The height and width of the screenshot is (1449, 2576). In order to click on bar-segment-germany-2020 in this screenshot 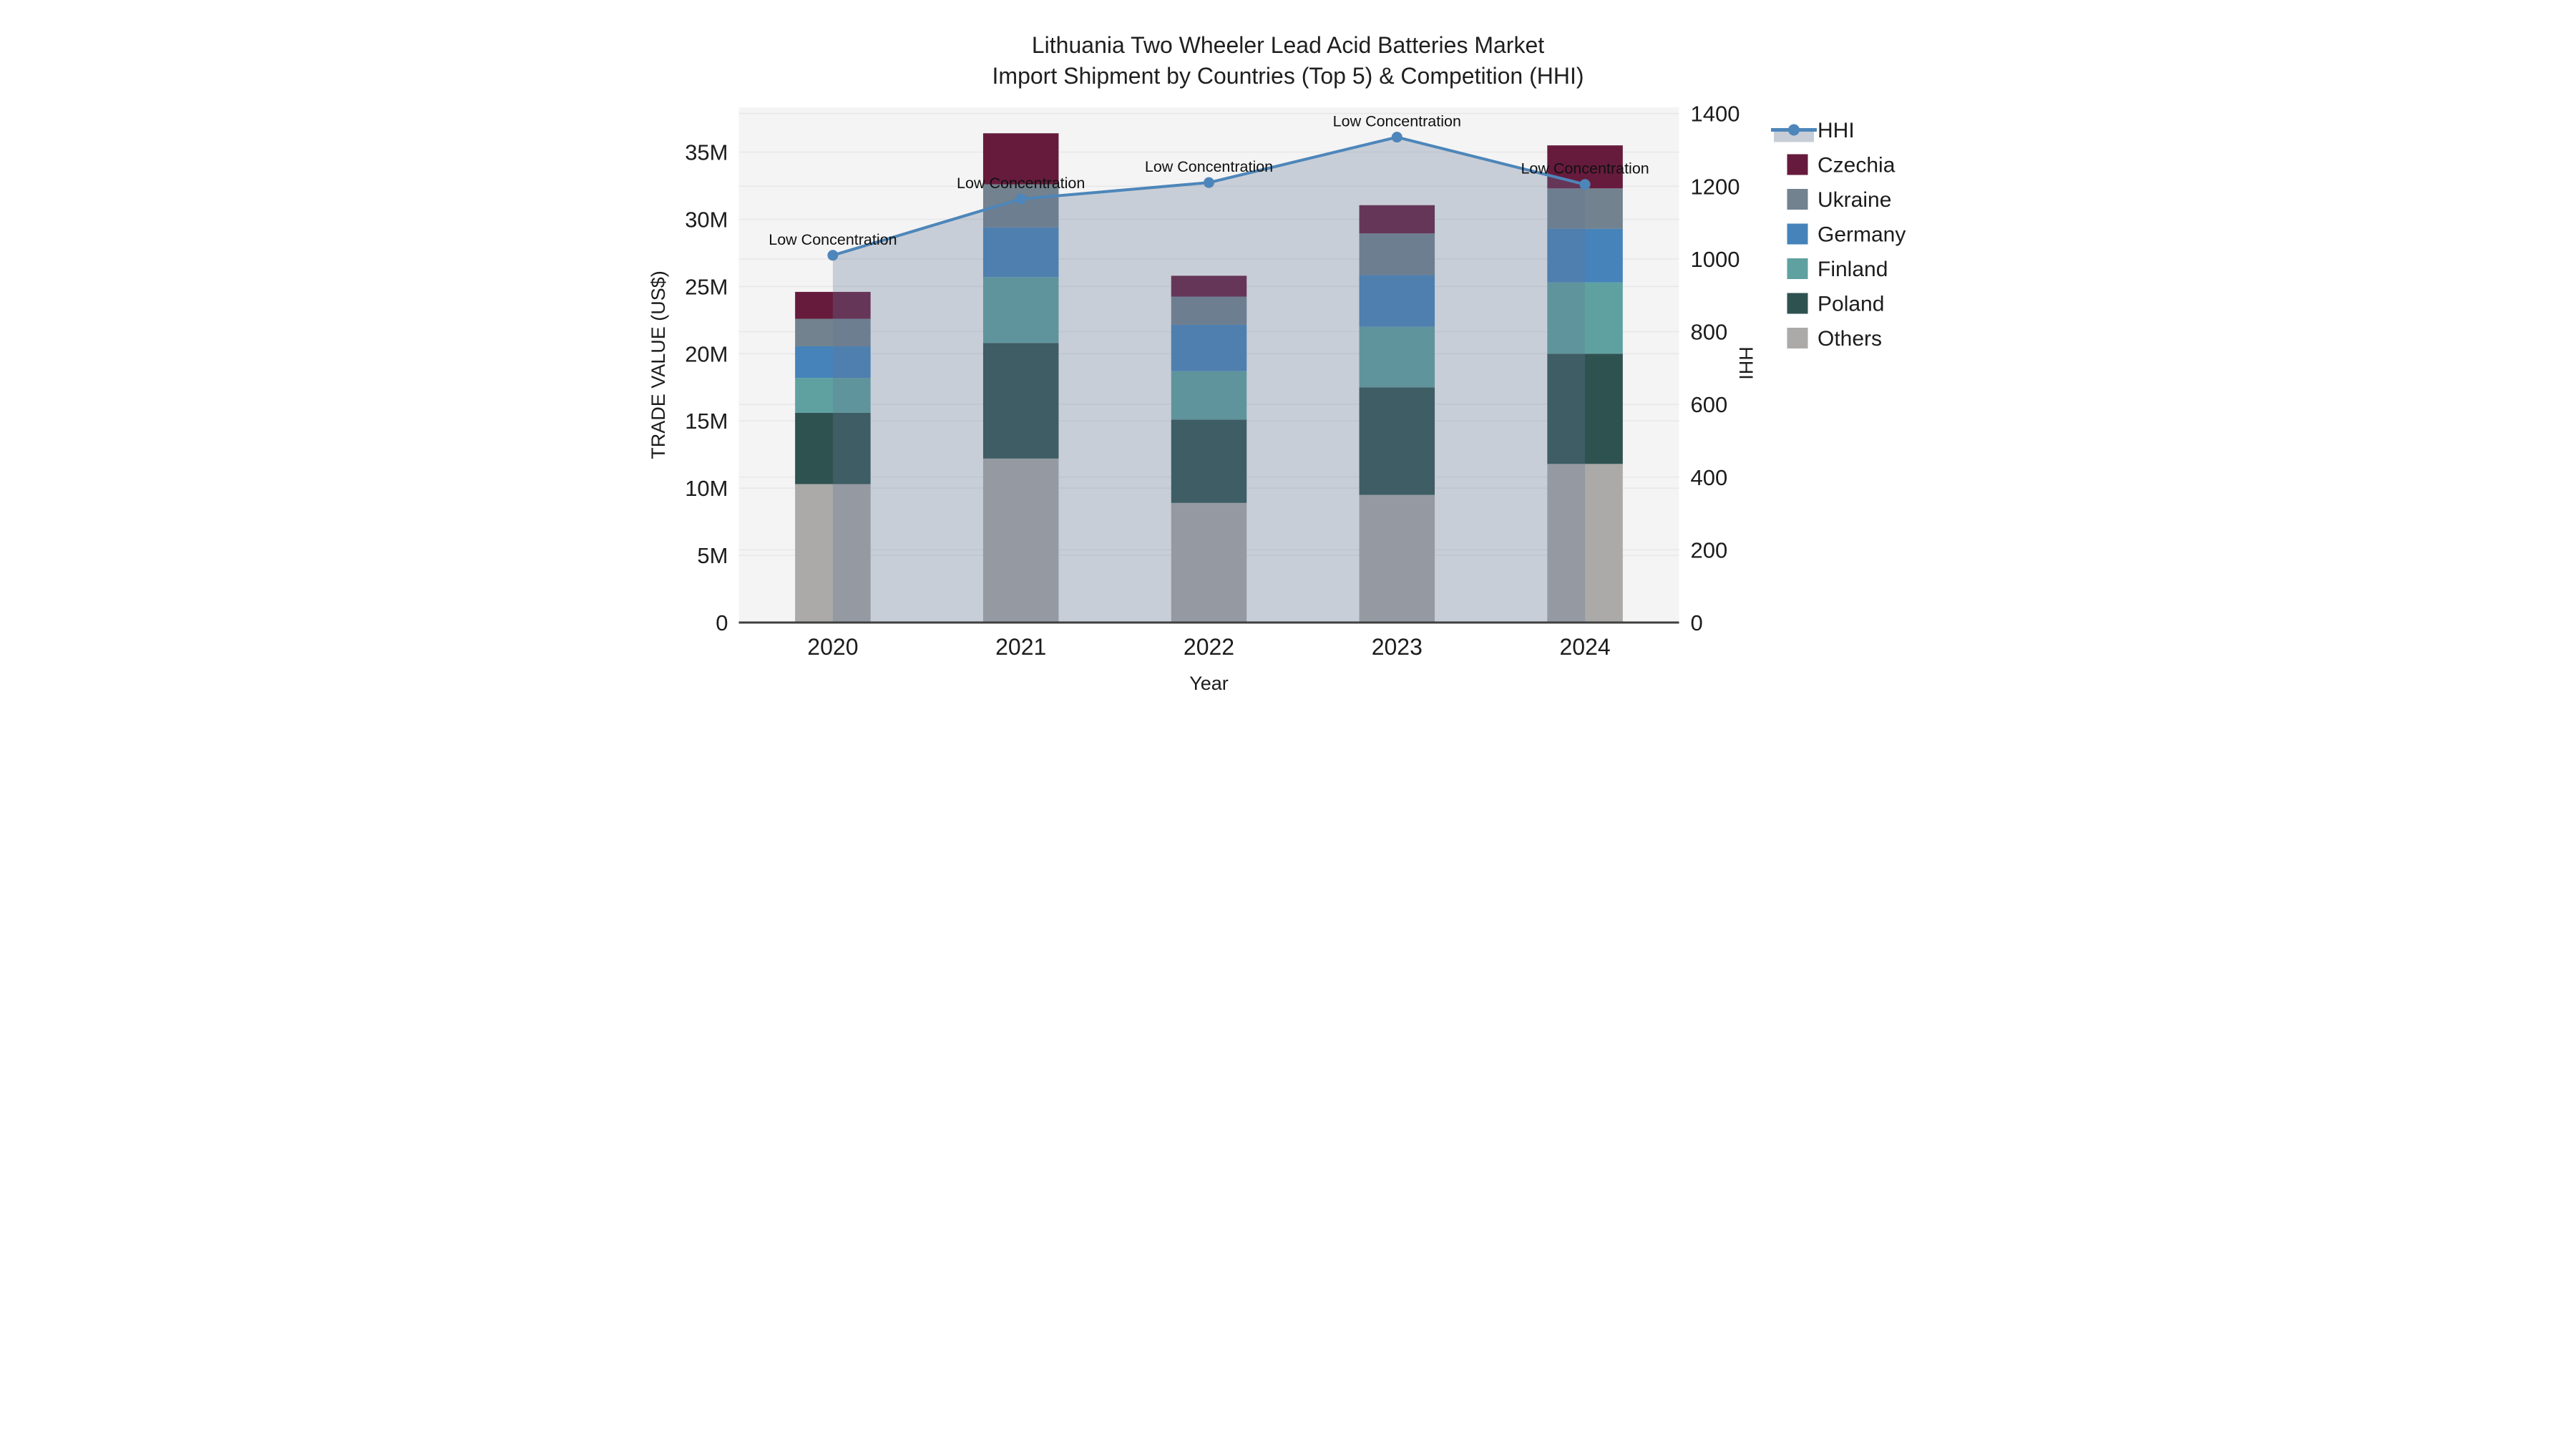, I will do `click(833, 362)`.